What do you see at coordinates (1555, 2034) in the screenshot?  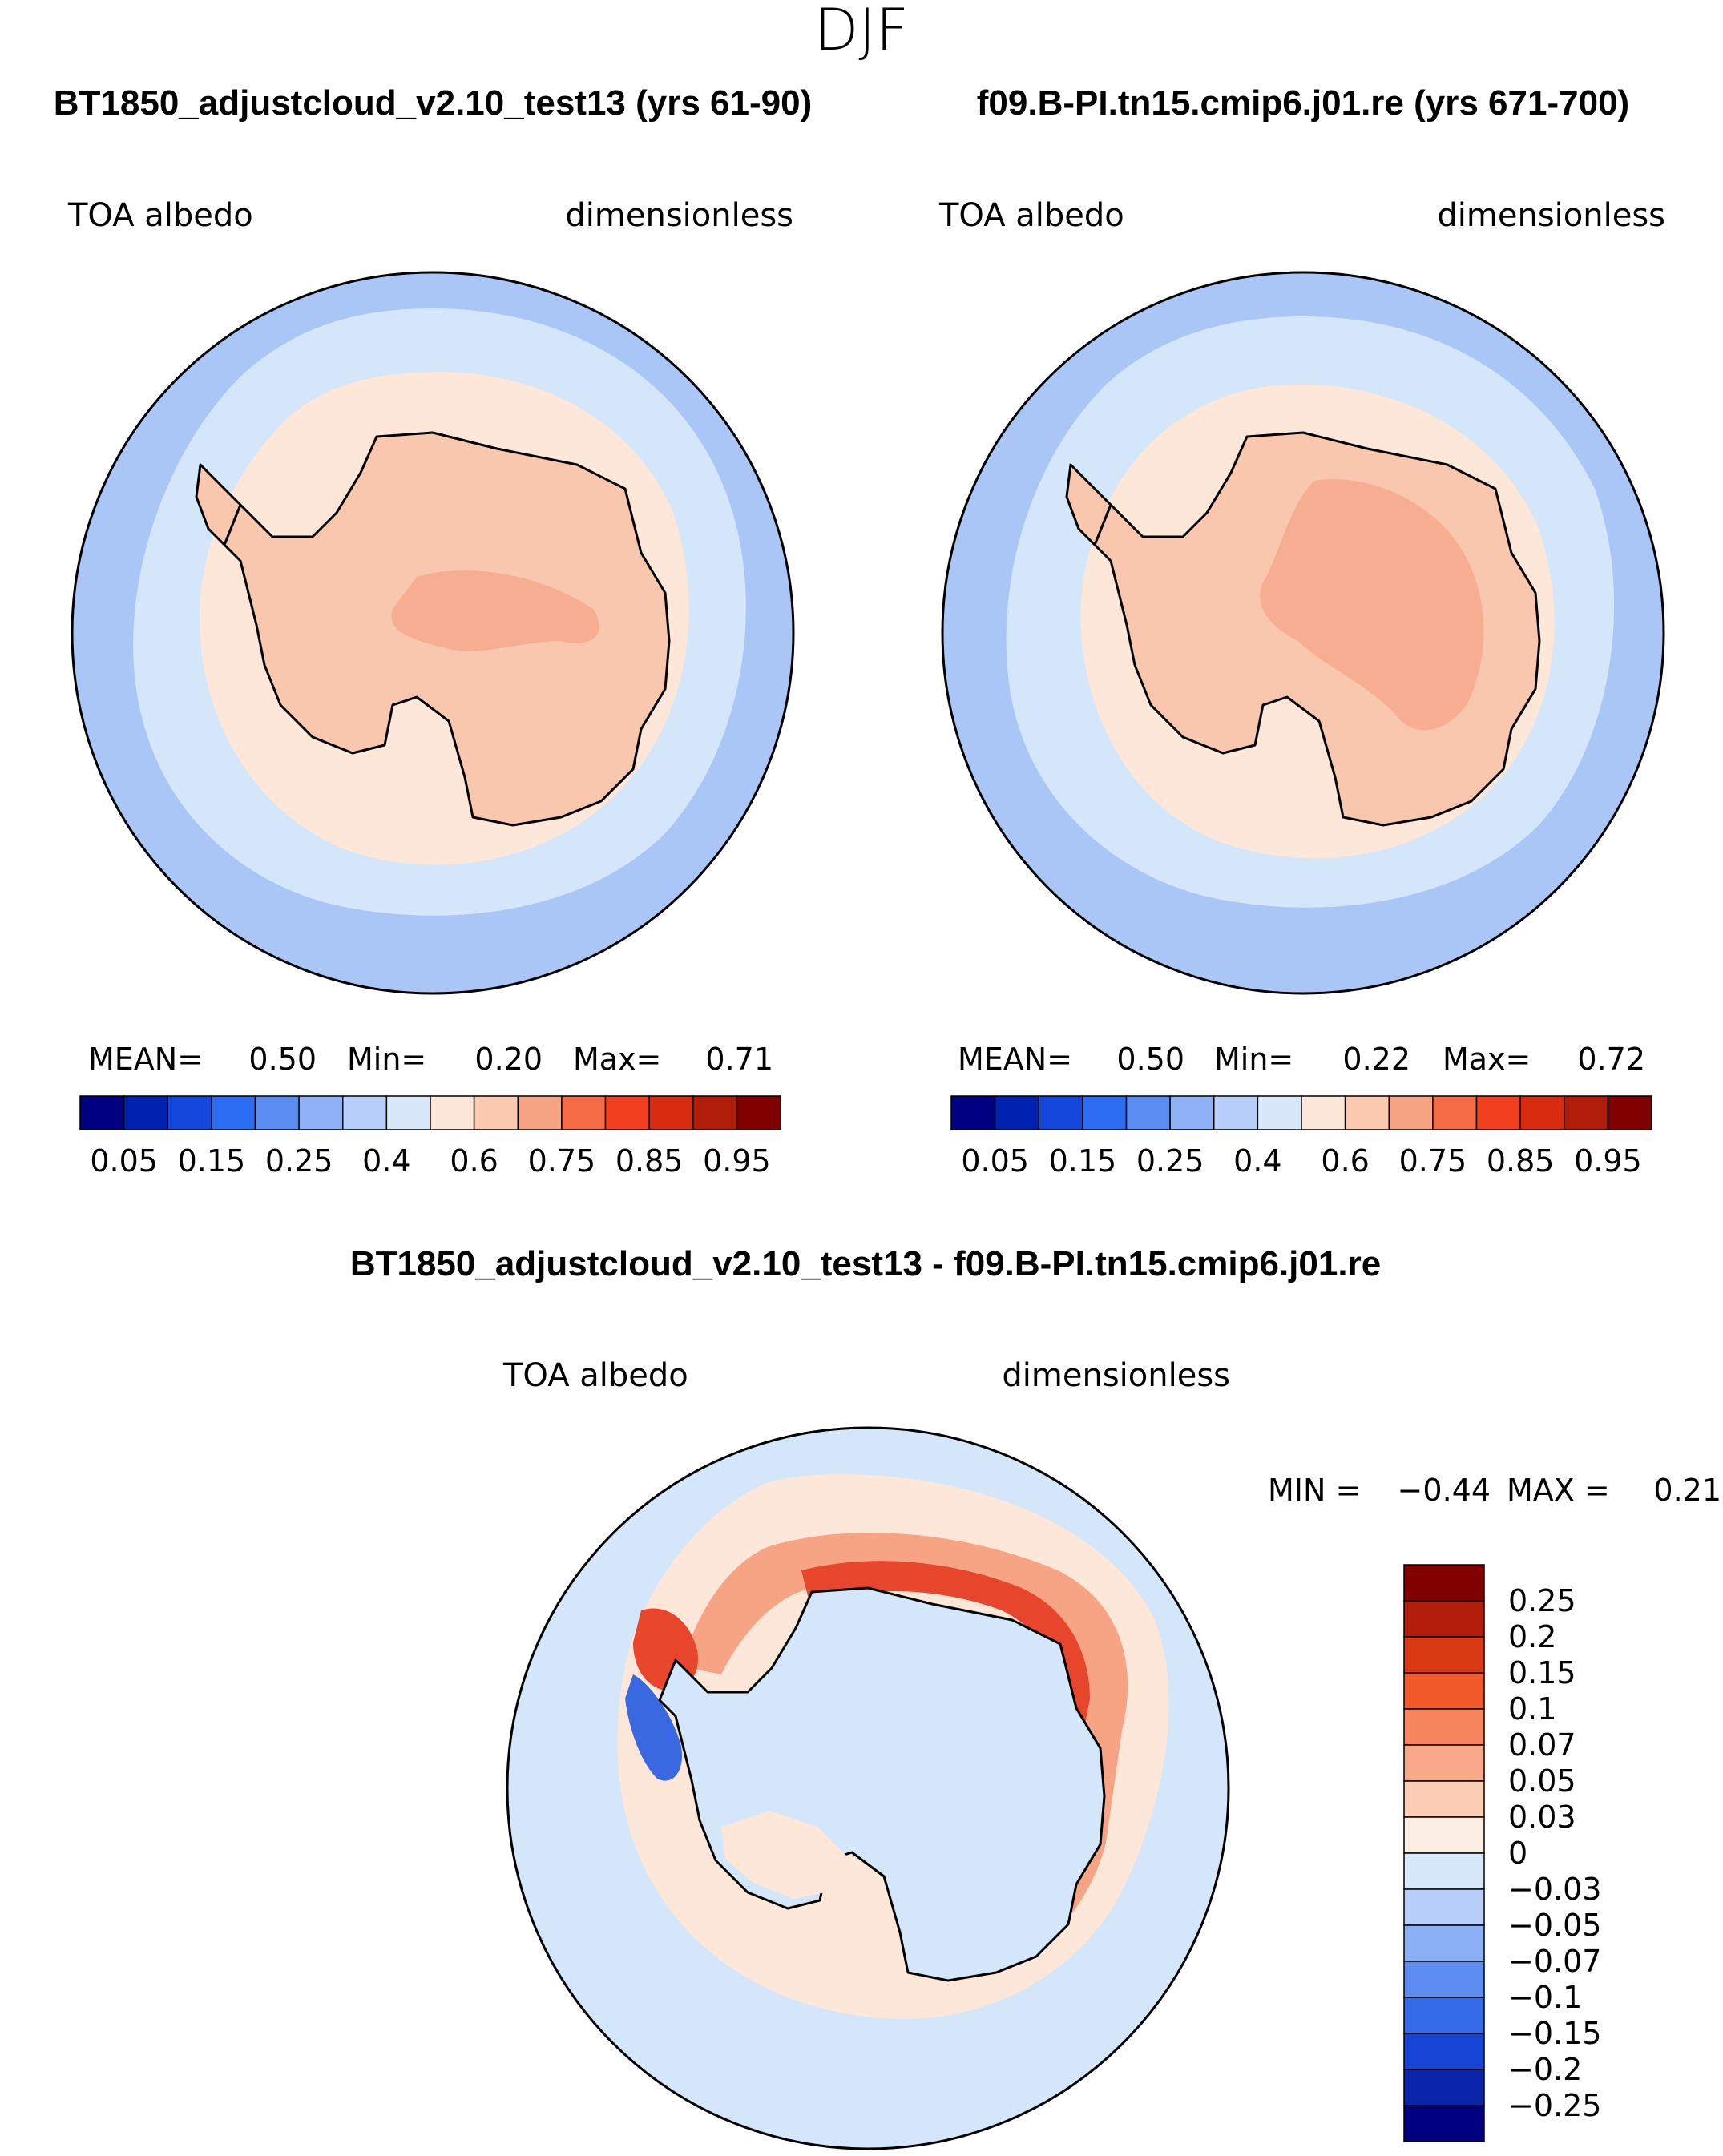 I see `colorbar-tick-label: −0.15` at bounding box center [1555, 2034].